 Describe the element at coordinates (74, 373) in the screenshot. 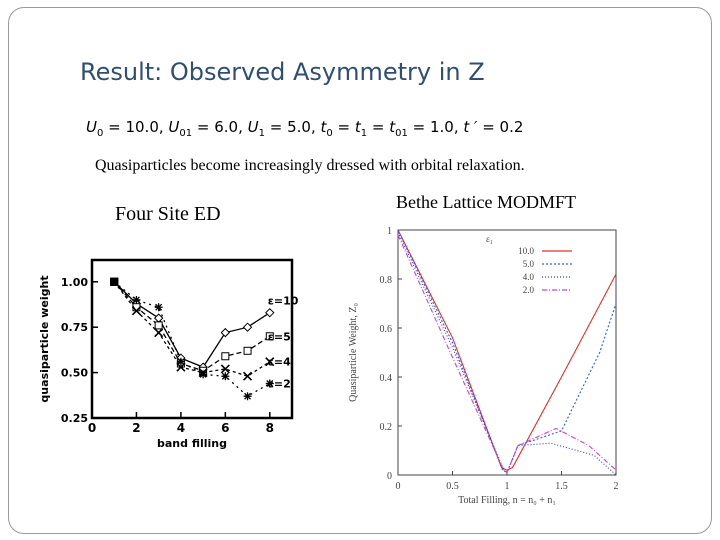

I see `y-tick-label: 0.50` at that location.